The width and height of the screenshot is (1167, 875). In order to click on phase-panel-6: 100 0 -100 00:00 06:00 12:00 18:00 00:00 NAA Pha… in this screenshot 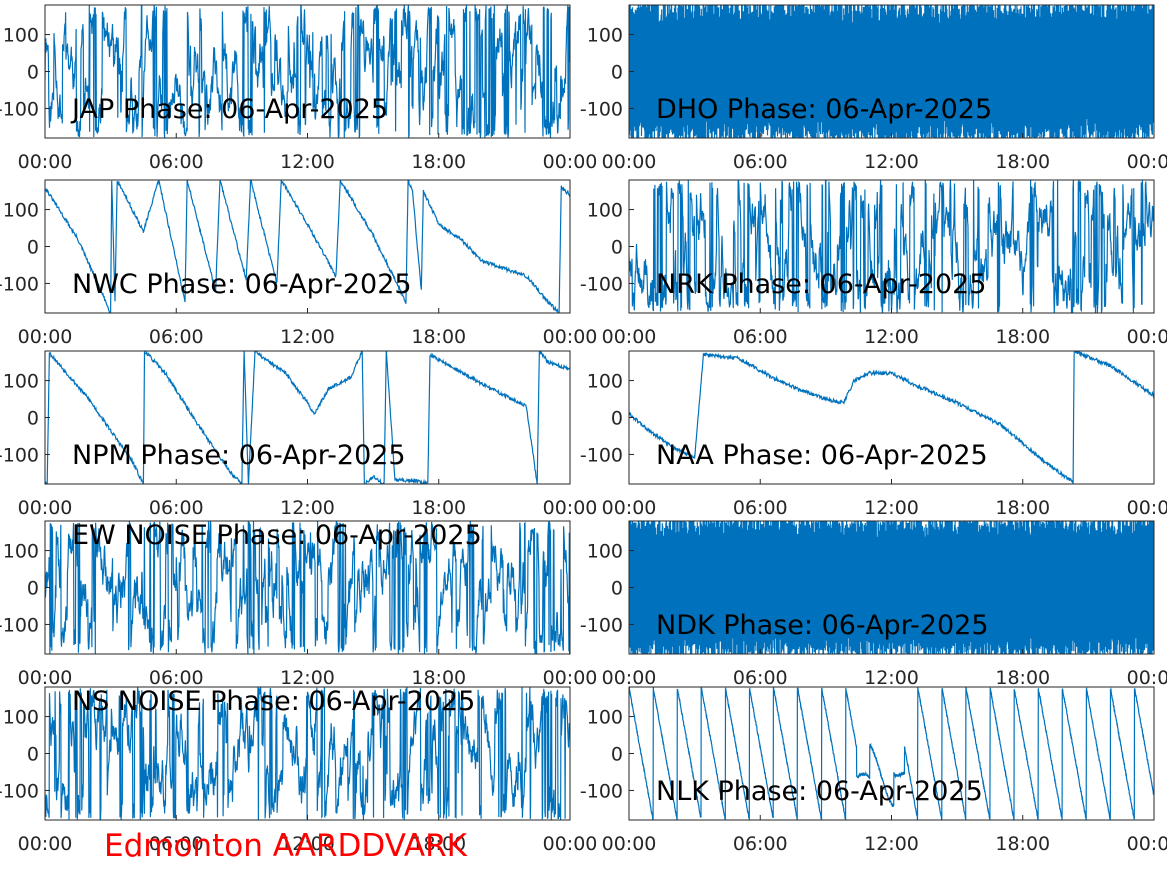, I will do `click(873, 434)`.